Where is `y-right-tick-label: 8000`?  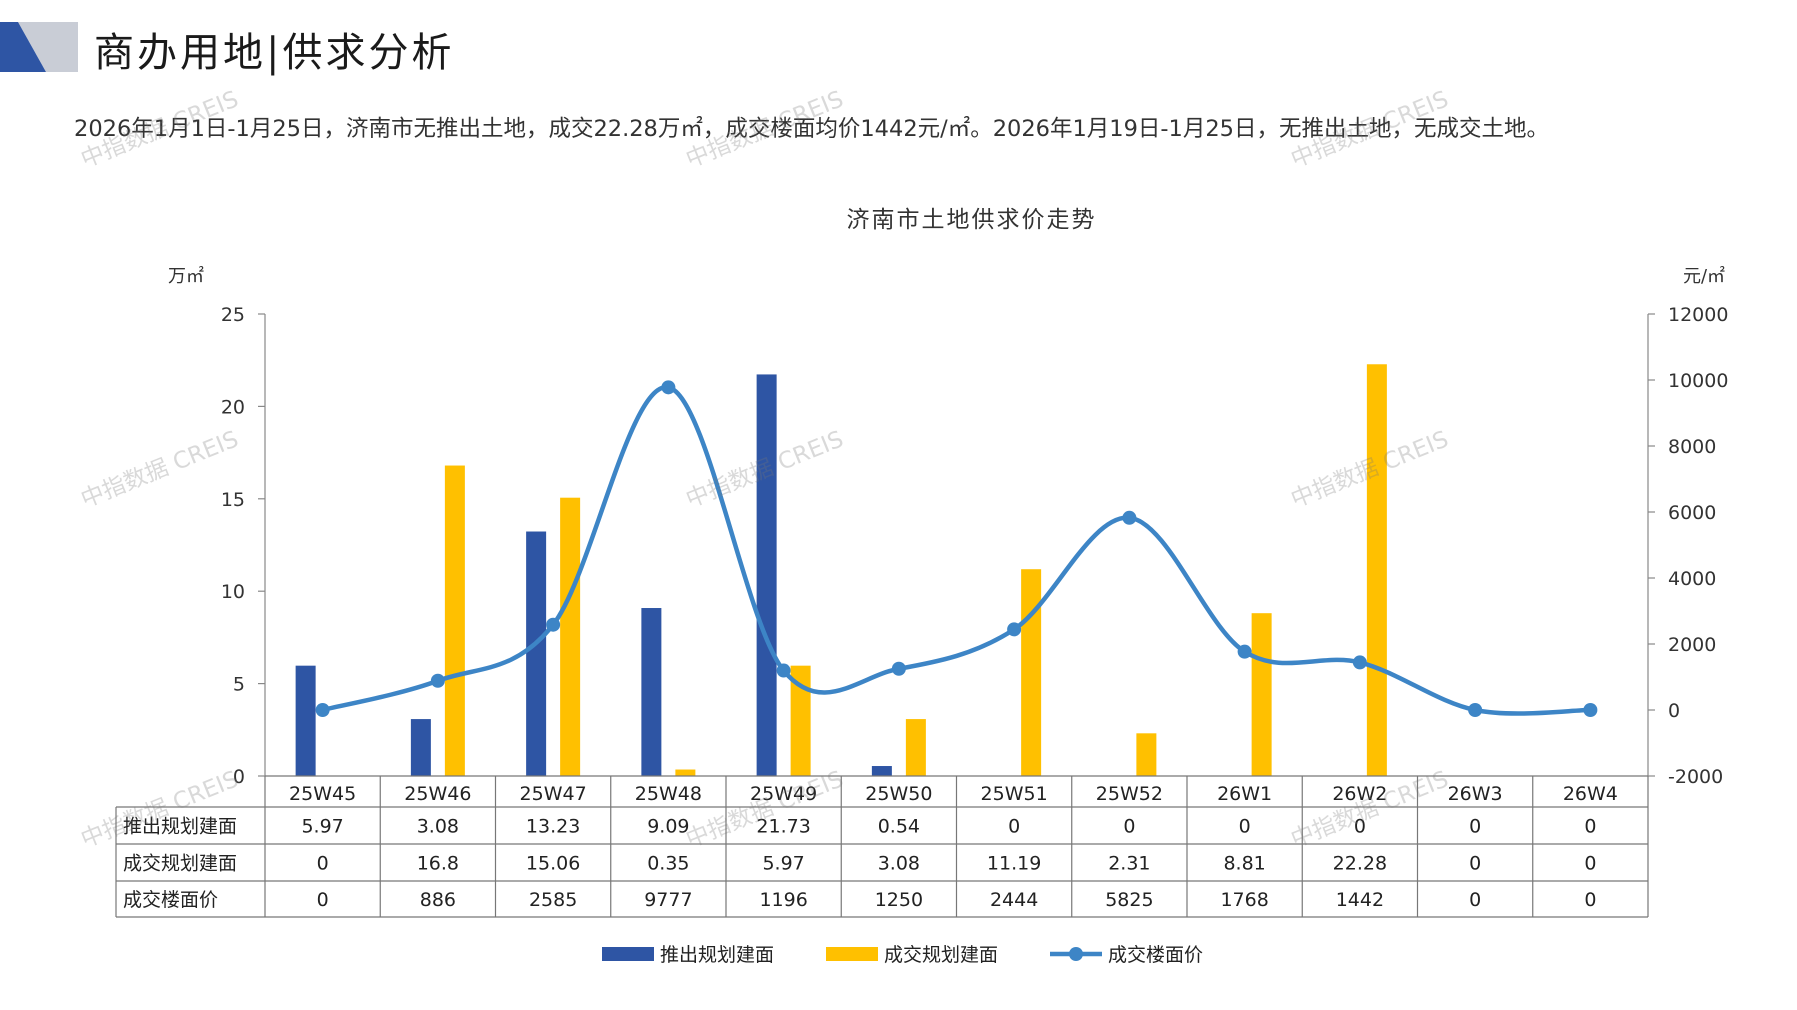
y-right-tick-label: 8000 is located at coordinates (1692, 447).